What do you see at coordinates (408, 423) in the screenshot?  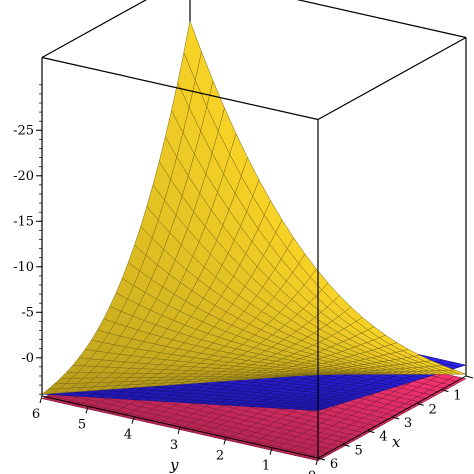 I see `x-tick-label: 3` at bounding box center [408, 423].